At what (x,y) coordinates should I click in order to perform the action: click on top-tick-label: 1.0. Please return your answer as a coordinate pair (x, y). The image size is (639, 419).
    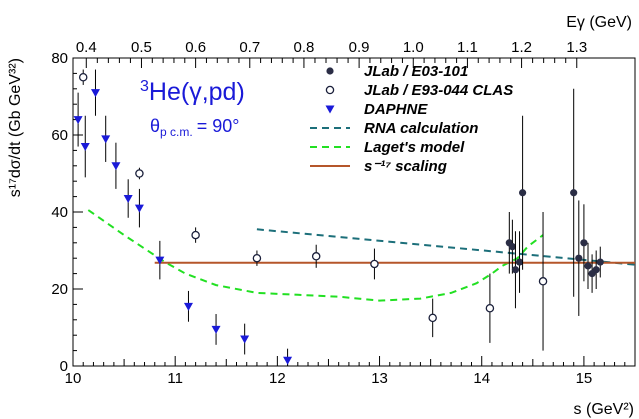
    Looking at the image, I should click on (413, 47).